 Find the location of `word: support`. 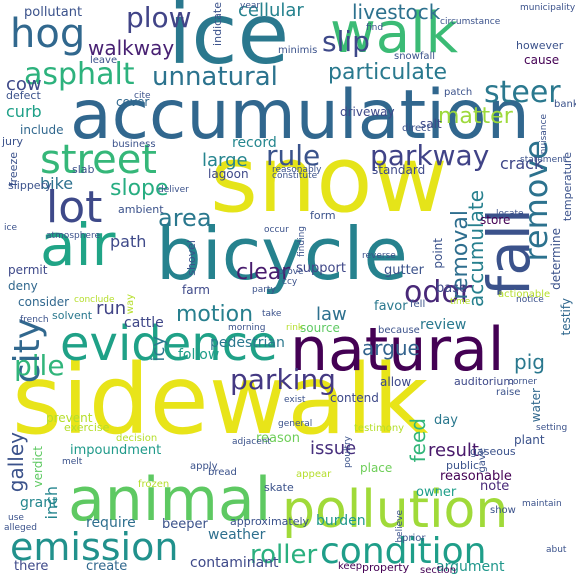

word: support is located at coordinates (321, 268).